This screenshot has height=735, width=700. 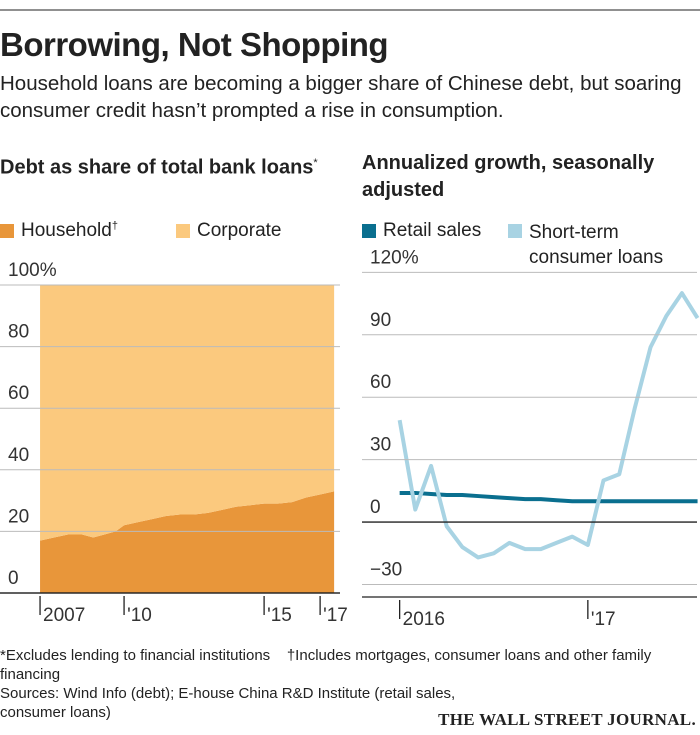 I want to click on y-tick-label: 20, so click(x=18, y=516).